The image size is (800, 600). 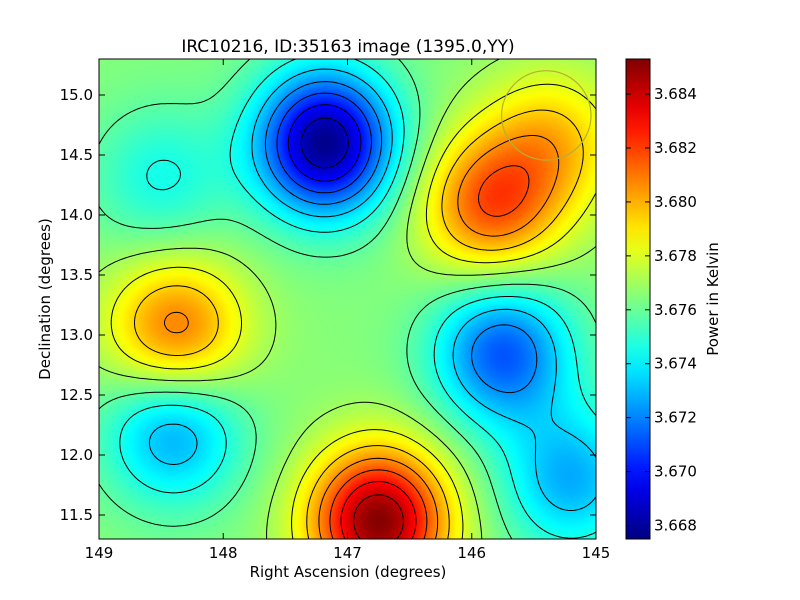 I want to click on y-tick-label: 13.5, so click(x=76, y=275).